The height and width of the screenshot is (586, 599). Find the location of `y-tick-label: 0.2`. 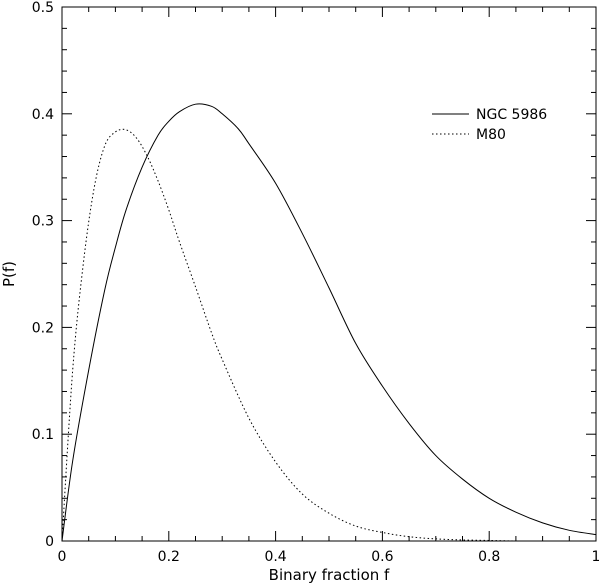

y-tick-label: 0.2 is located at coordinates (43, 328).